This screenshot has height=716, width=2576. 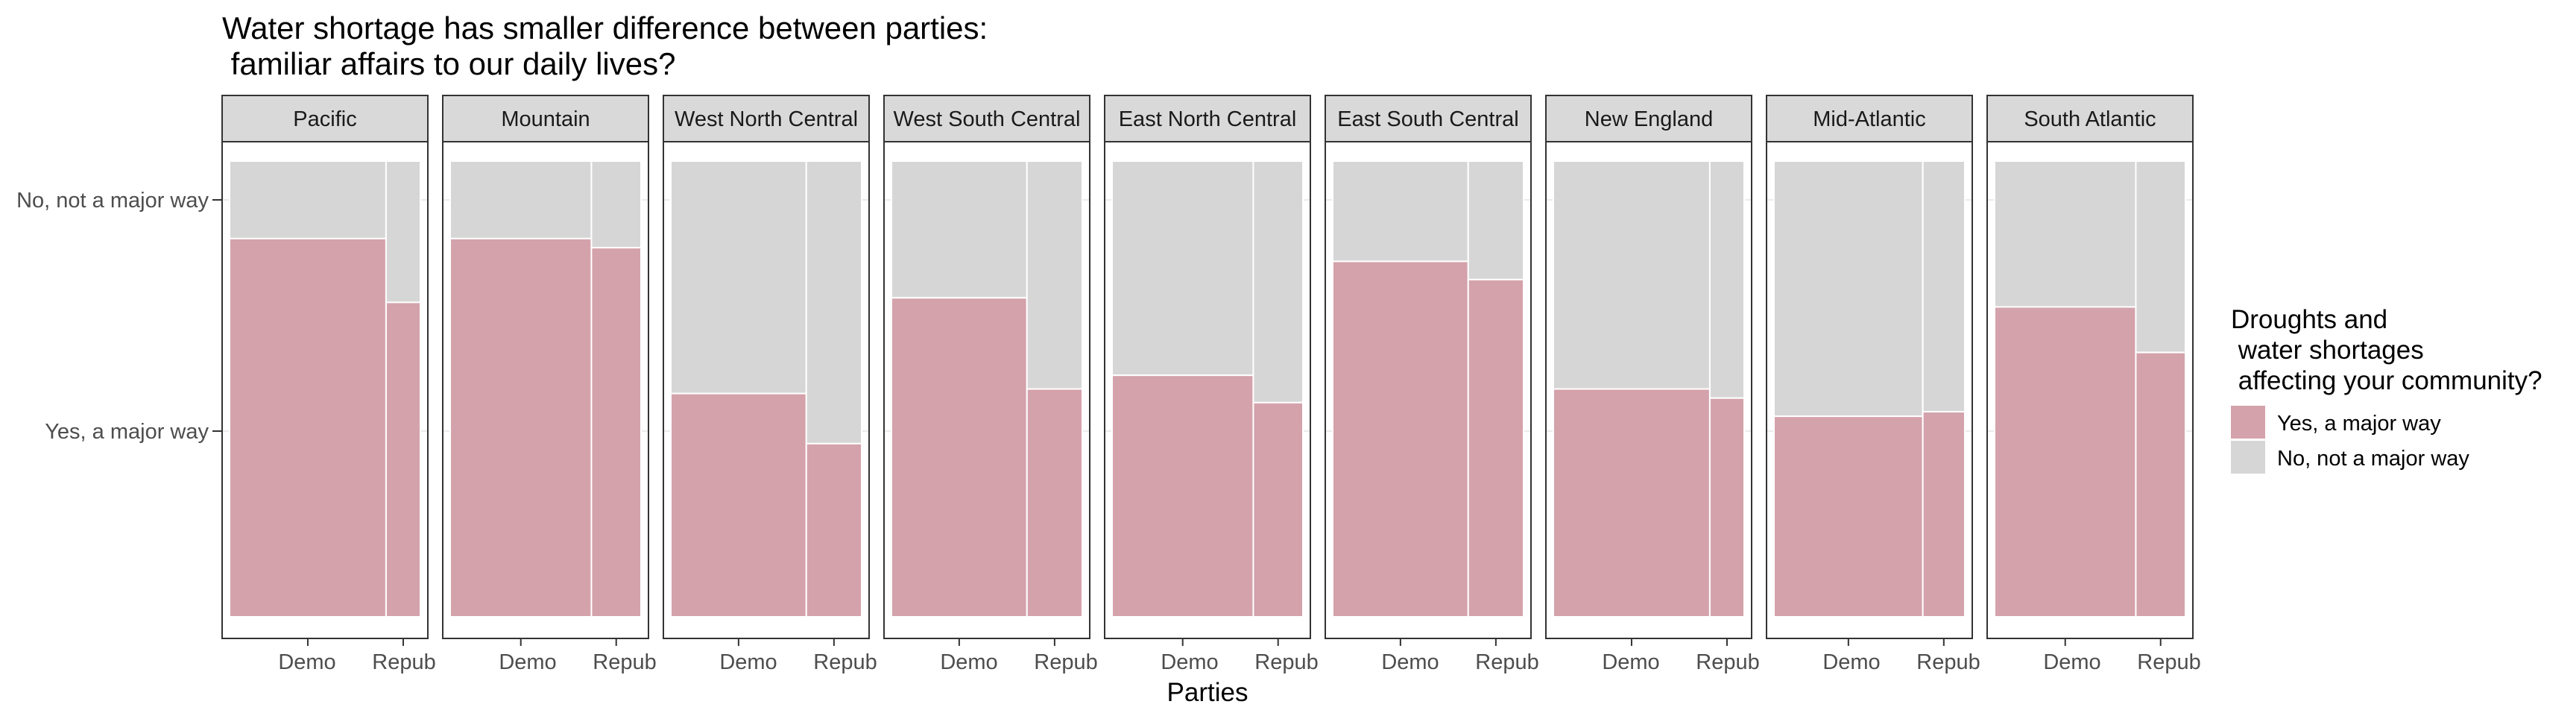 I want to click on facet-strip-label: South Atlantic, so click(x=2090, y=119).